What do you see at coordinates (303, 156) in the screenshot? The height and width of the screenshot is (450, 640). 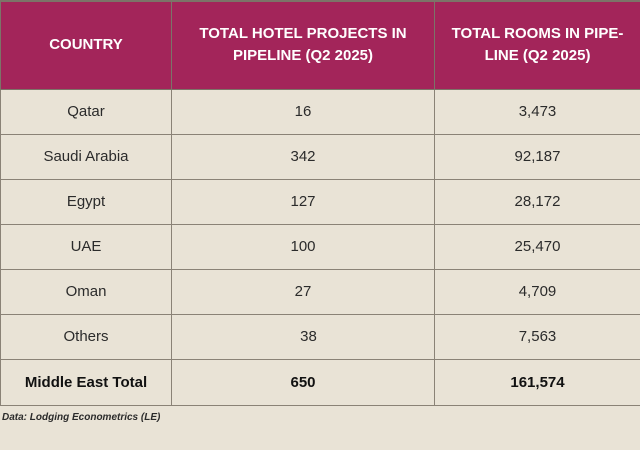 I see `cell-projects: 342` at bounding box center [303, 156].